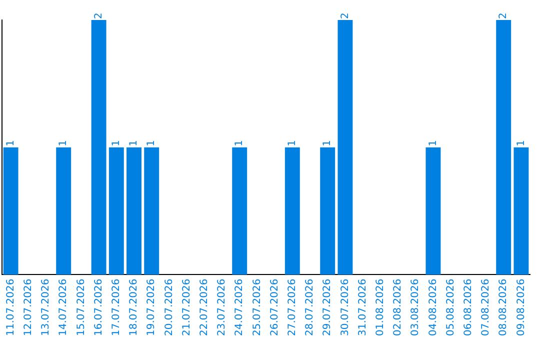  Describe the element at coordinates (362, 307) in the screenshot. I see `x-tick-label: 31.07.2026` at that location.